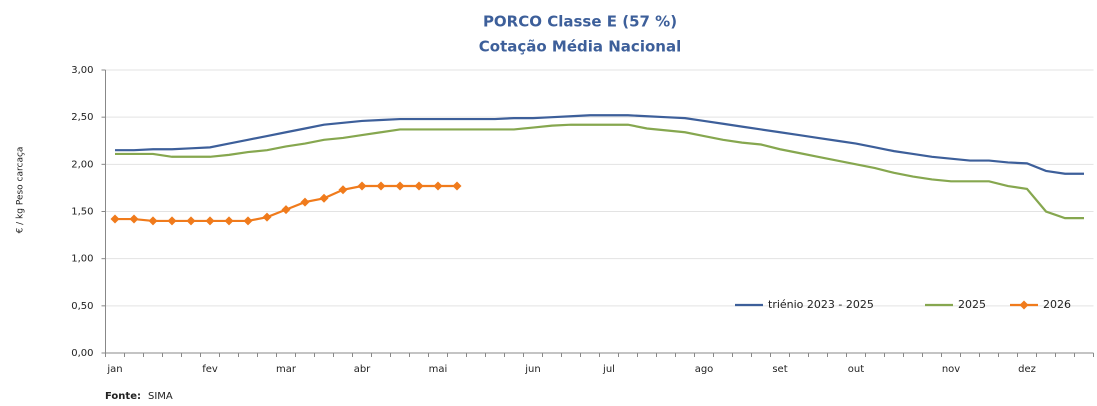  I want to click on legend-label: 2025, so click(972, 304).